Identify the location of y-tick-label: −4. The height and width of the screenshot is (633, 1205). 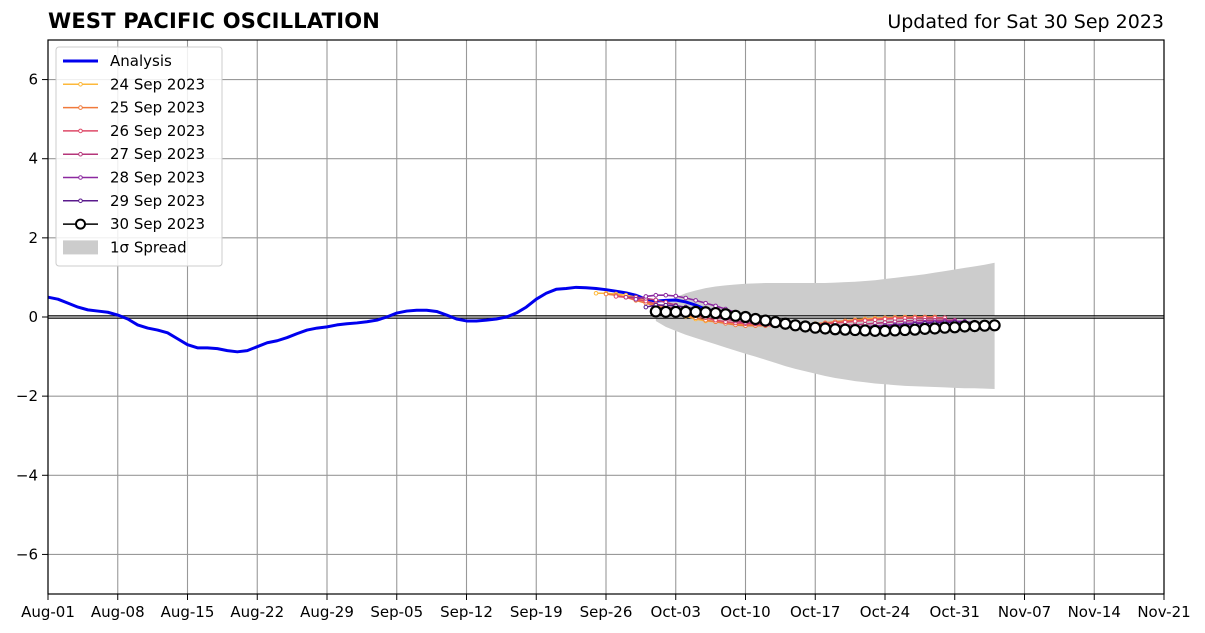
(27, 475).